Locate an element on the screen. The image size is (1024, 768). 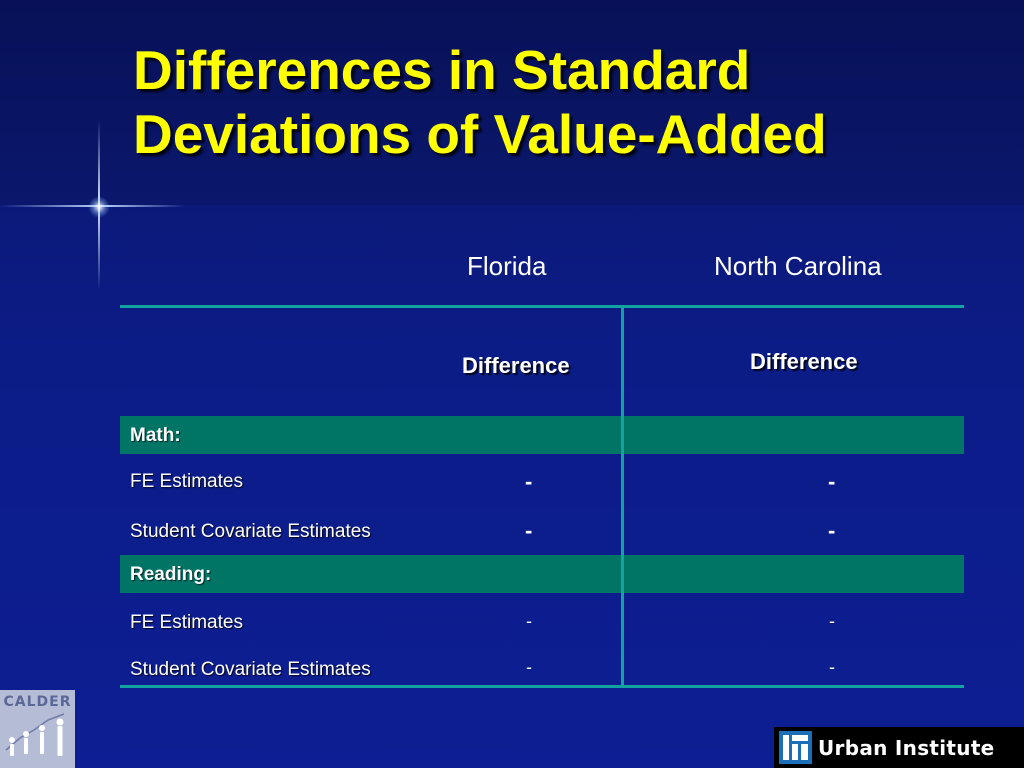
row-label-math-fe: FE Estimates is located at coordinates (186, 481).